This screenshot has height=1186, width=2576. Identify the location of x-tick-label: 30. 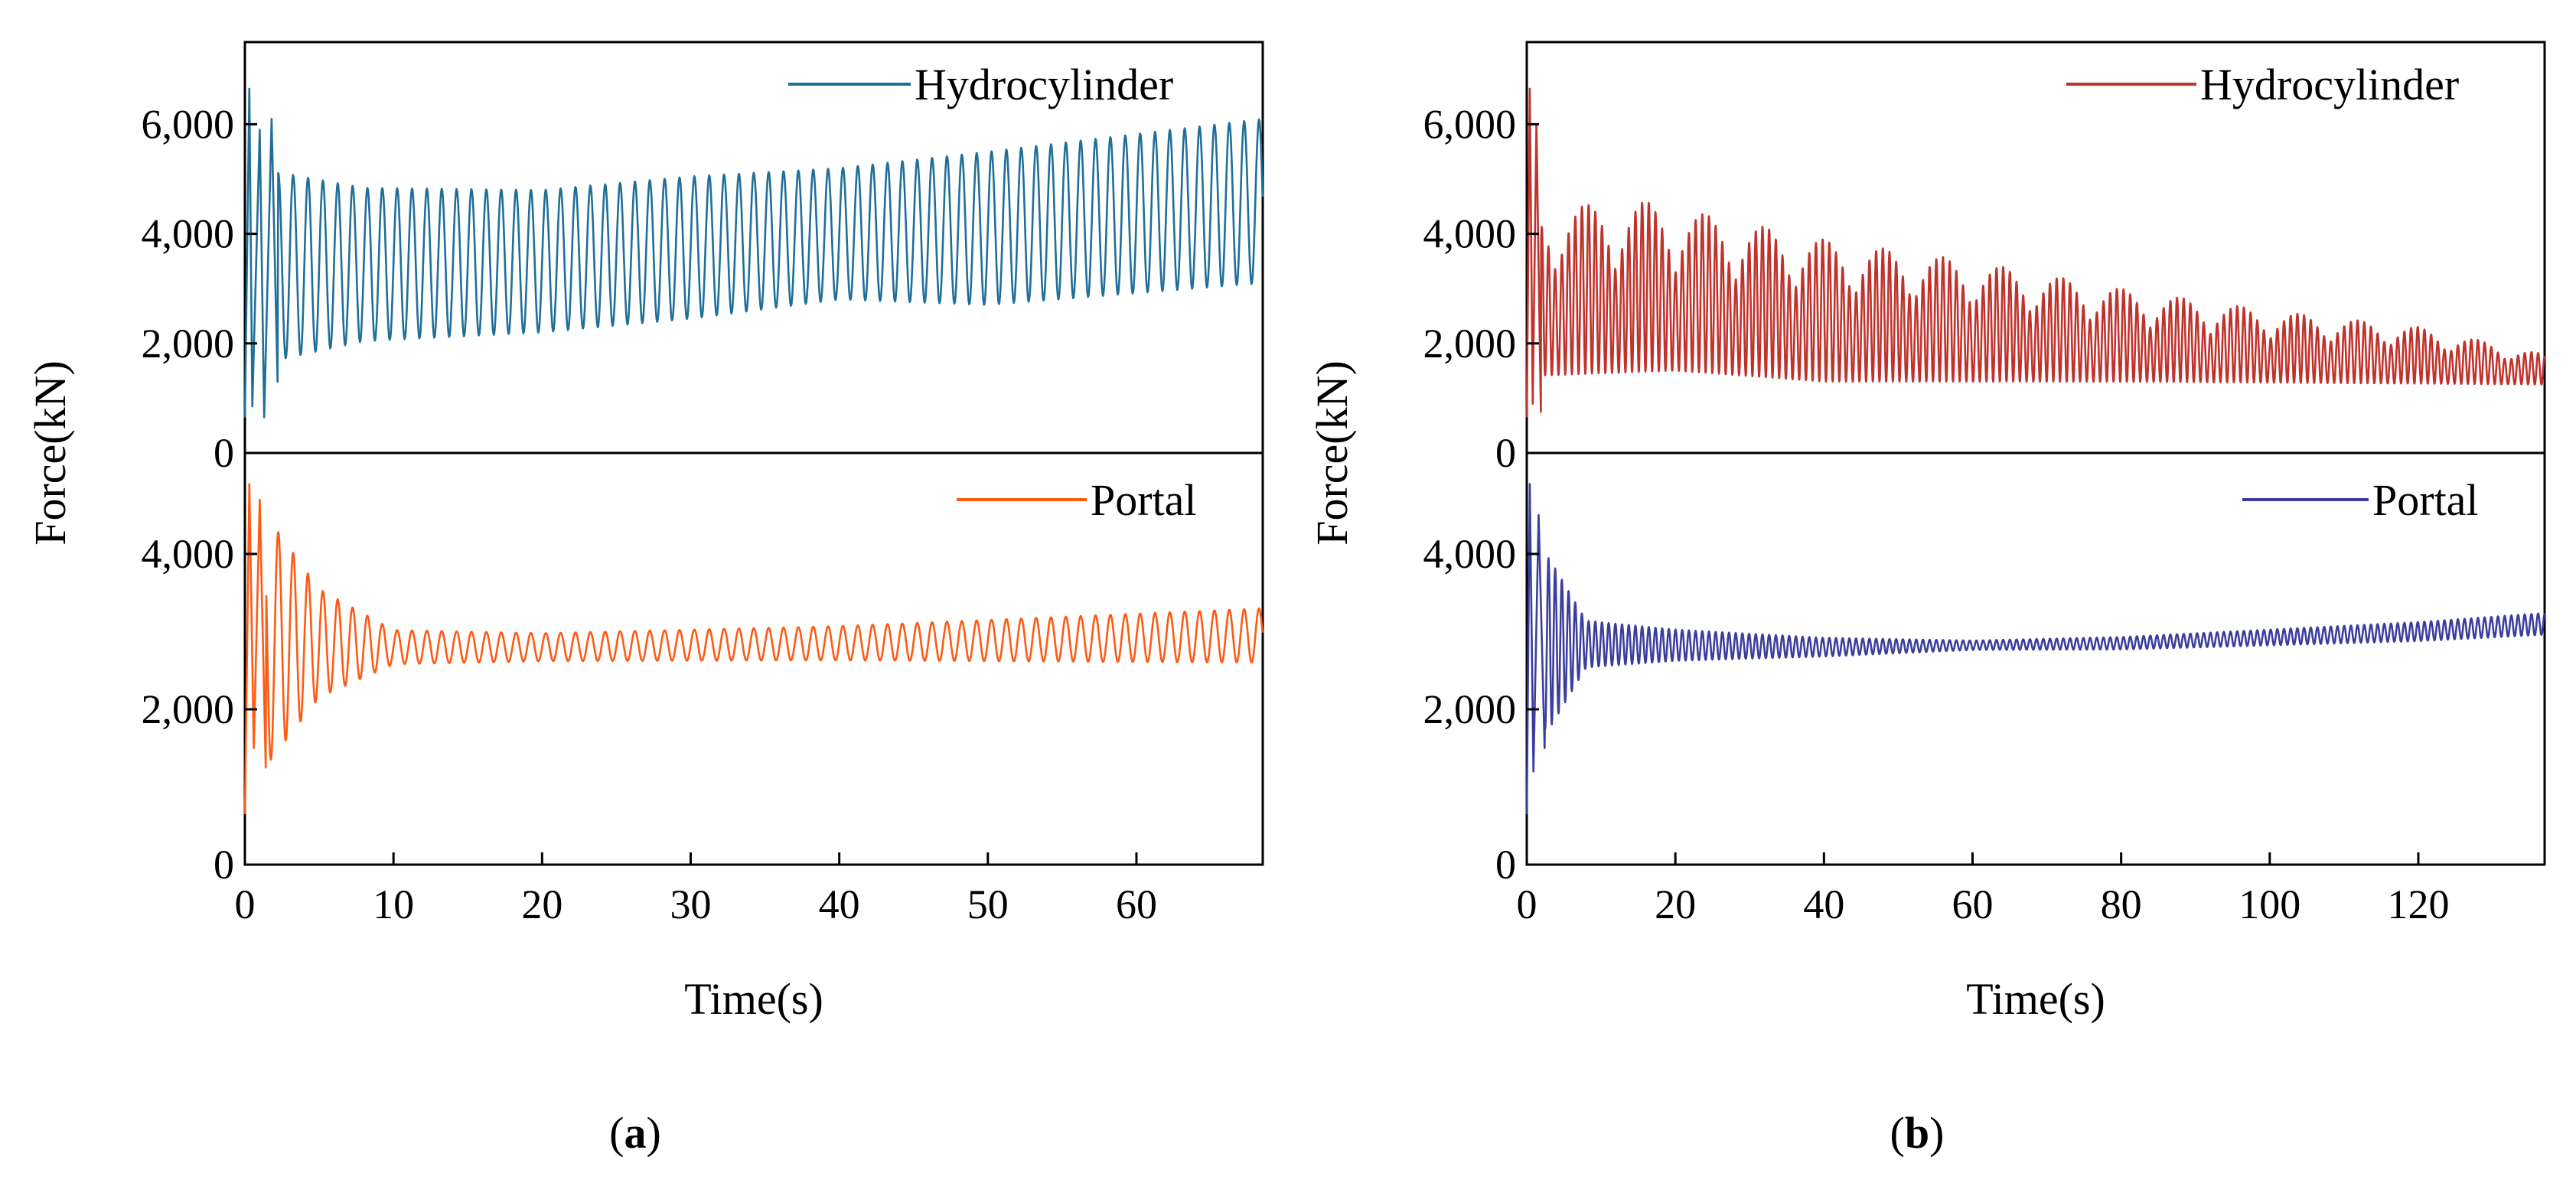
(690, 904).